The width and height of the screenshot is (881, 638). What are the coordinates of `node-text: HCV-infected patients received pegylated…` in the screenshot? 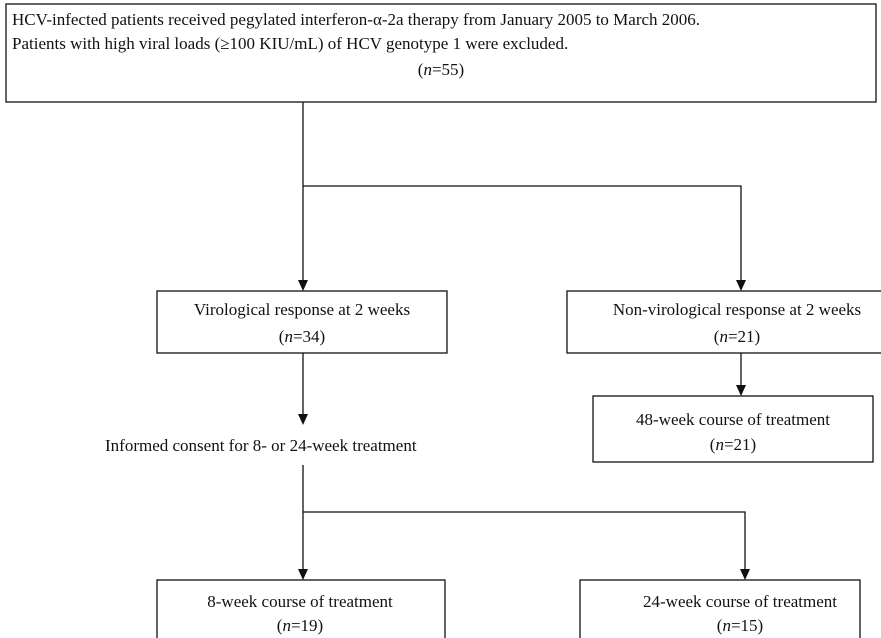 It's located at (356, 19).